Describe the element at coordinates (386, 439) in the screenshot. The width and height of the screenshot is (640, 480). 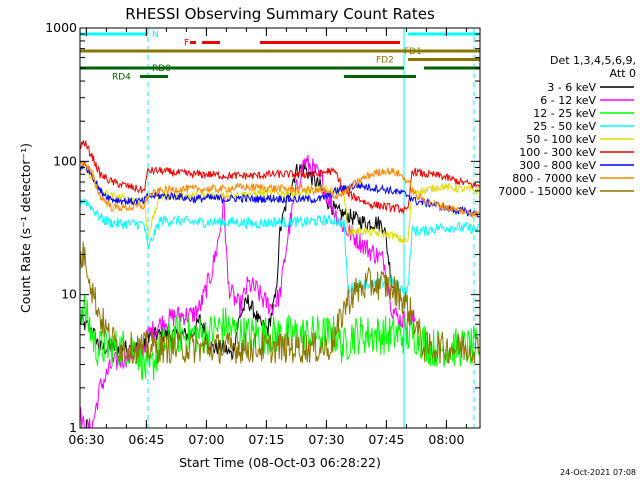
I see `x-tick-label-5: 07:45` at that location.